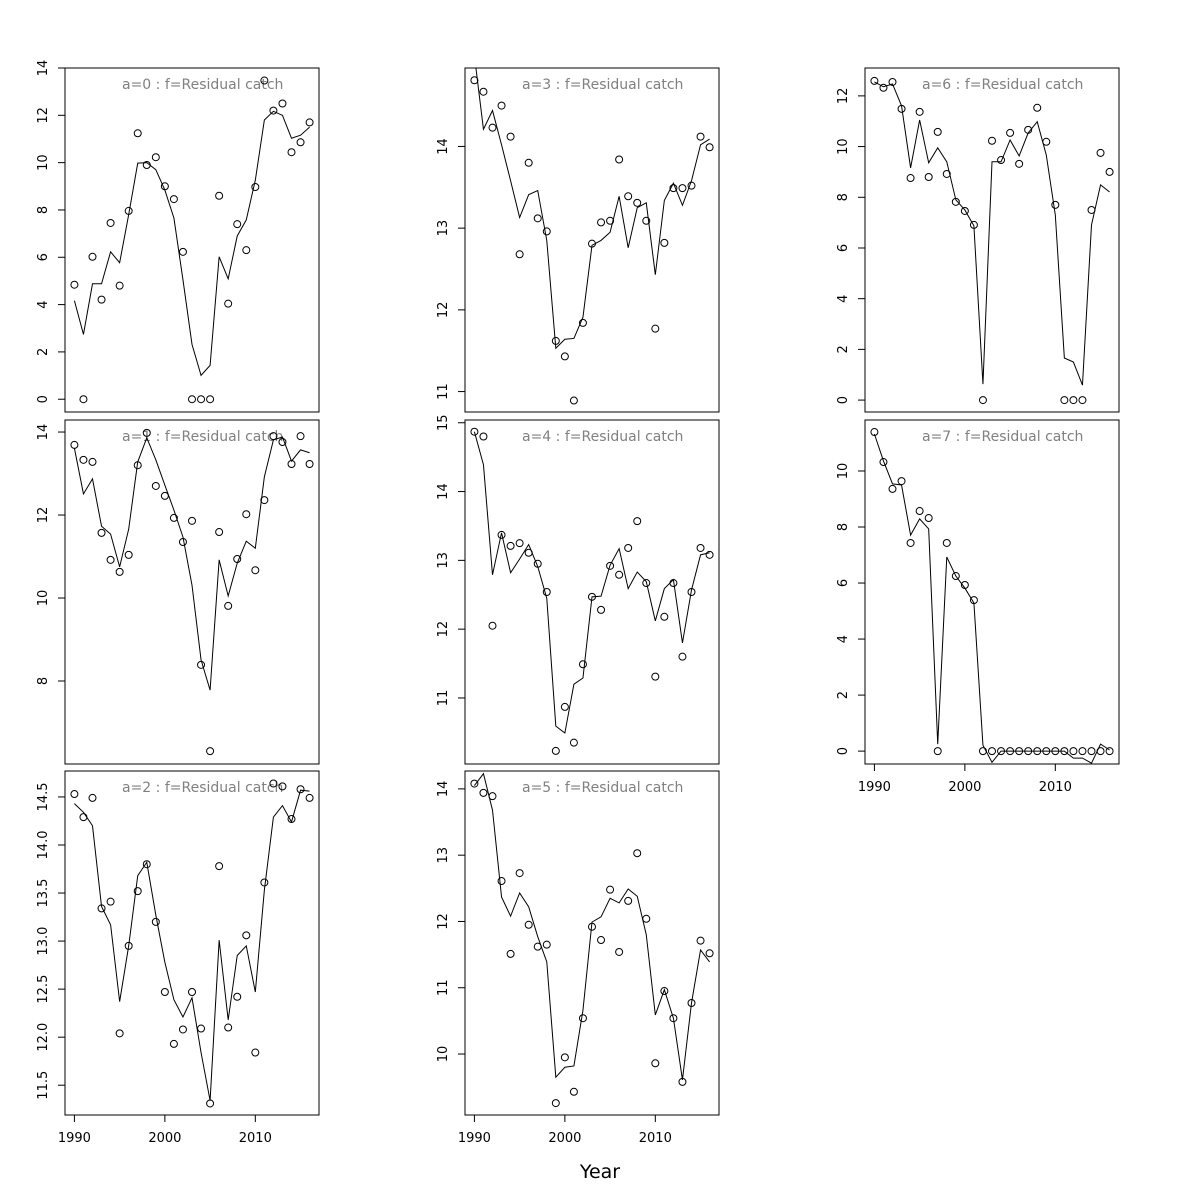  What do you see at coordinates (1002, 85) in the screenshot?
I see `panel-title: a=6 : f=Residual catch` at bounding box center [1002, 85].